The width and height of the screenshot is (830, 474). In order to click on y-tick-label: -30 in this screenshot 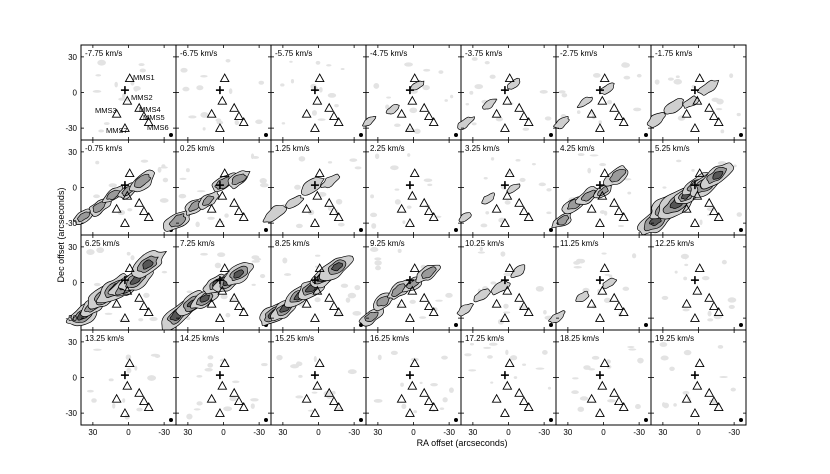, I will do `click(71, 223)`.